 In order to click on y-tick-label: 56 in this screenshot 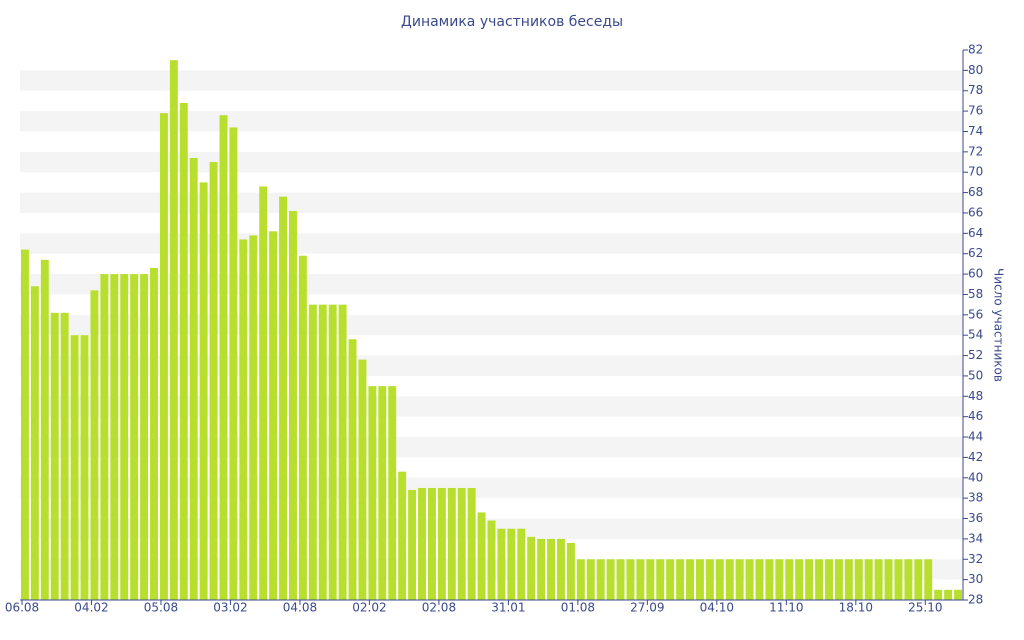, I will do `click(975, 314)`.